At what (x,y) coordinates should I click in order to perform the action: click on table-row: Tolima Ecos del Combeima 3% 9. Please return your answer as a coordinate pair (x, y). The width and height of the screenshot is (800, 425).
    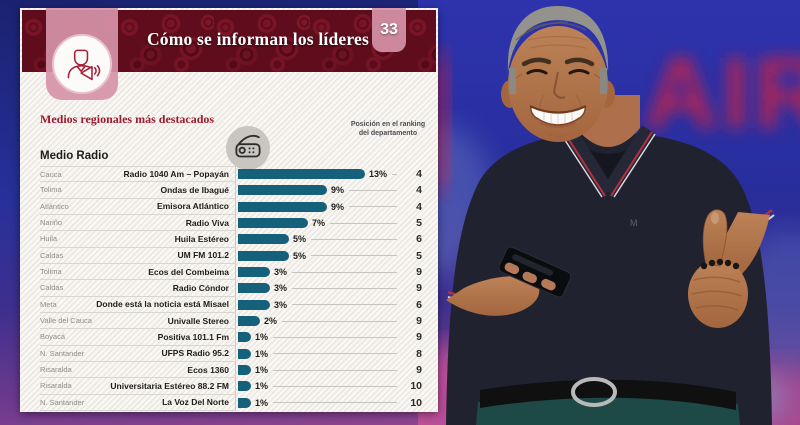
    Looking at the image, I should click on (231, 272).